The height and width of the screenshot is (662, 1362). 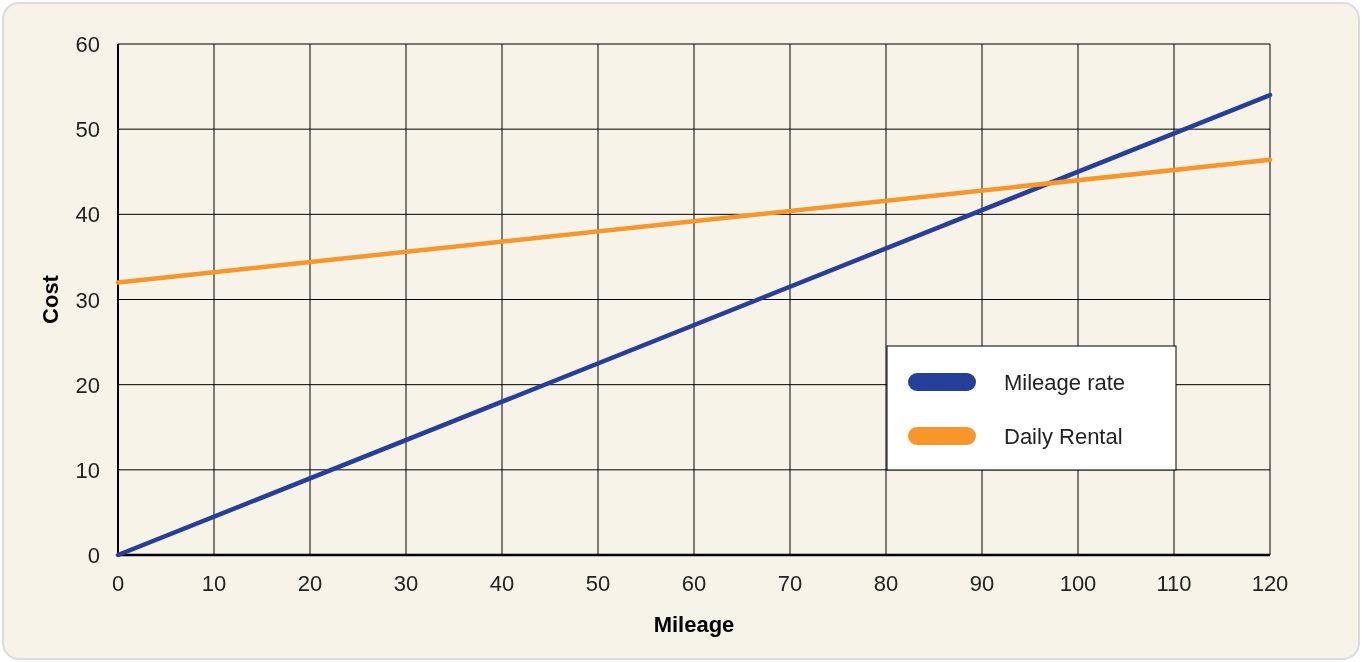 What do you see at coordinates (87, 385) in the screenshot?
I see `y-tick-label: 20` at bounding box center [87, 385].